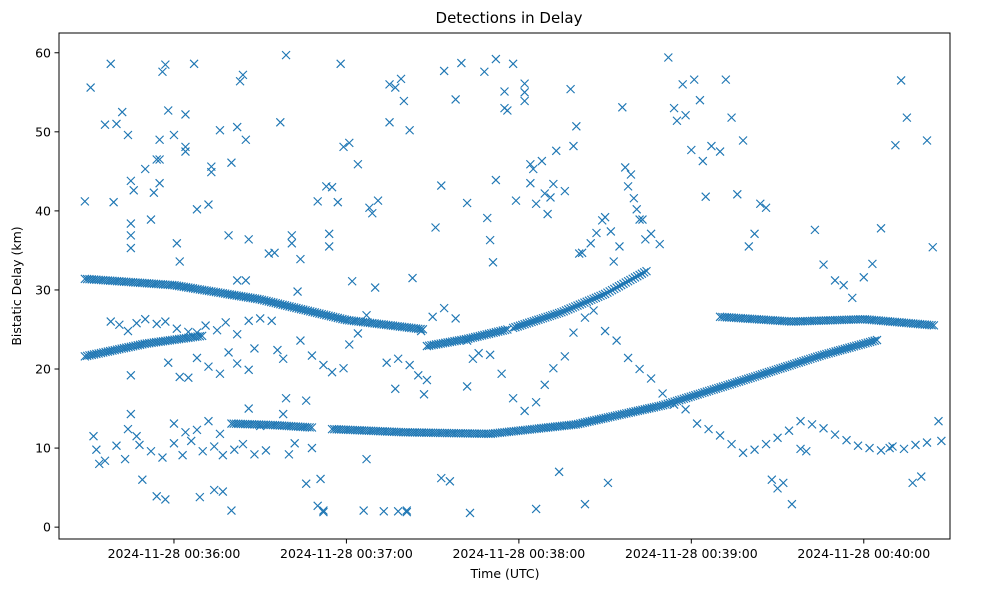 The width and height of the screenshot is (989, 590). Describe the element at coordinates (863, 553) in the screenshot. I see `x-tick-label: 2024-11-28 00:40:00` at that location.